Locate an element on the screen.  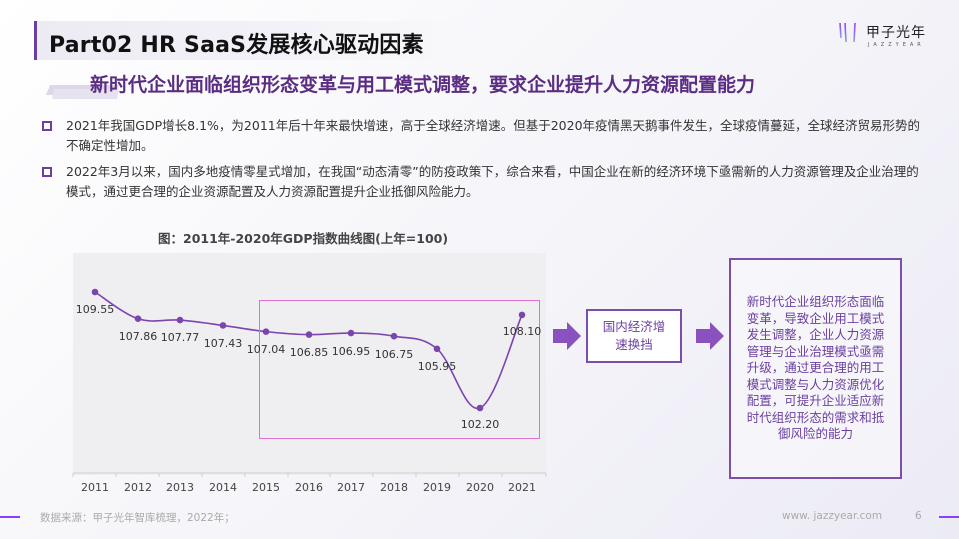
logo-bars-icon is located at coordinates (847, 40).